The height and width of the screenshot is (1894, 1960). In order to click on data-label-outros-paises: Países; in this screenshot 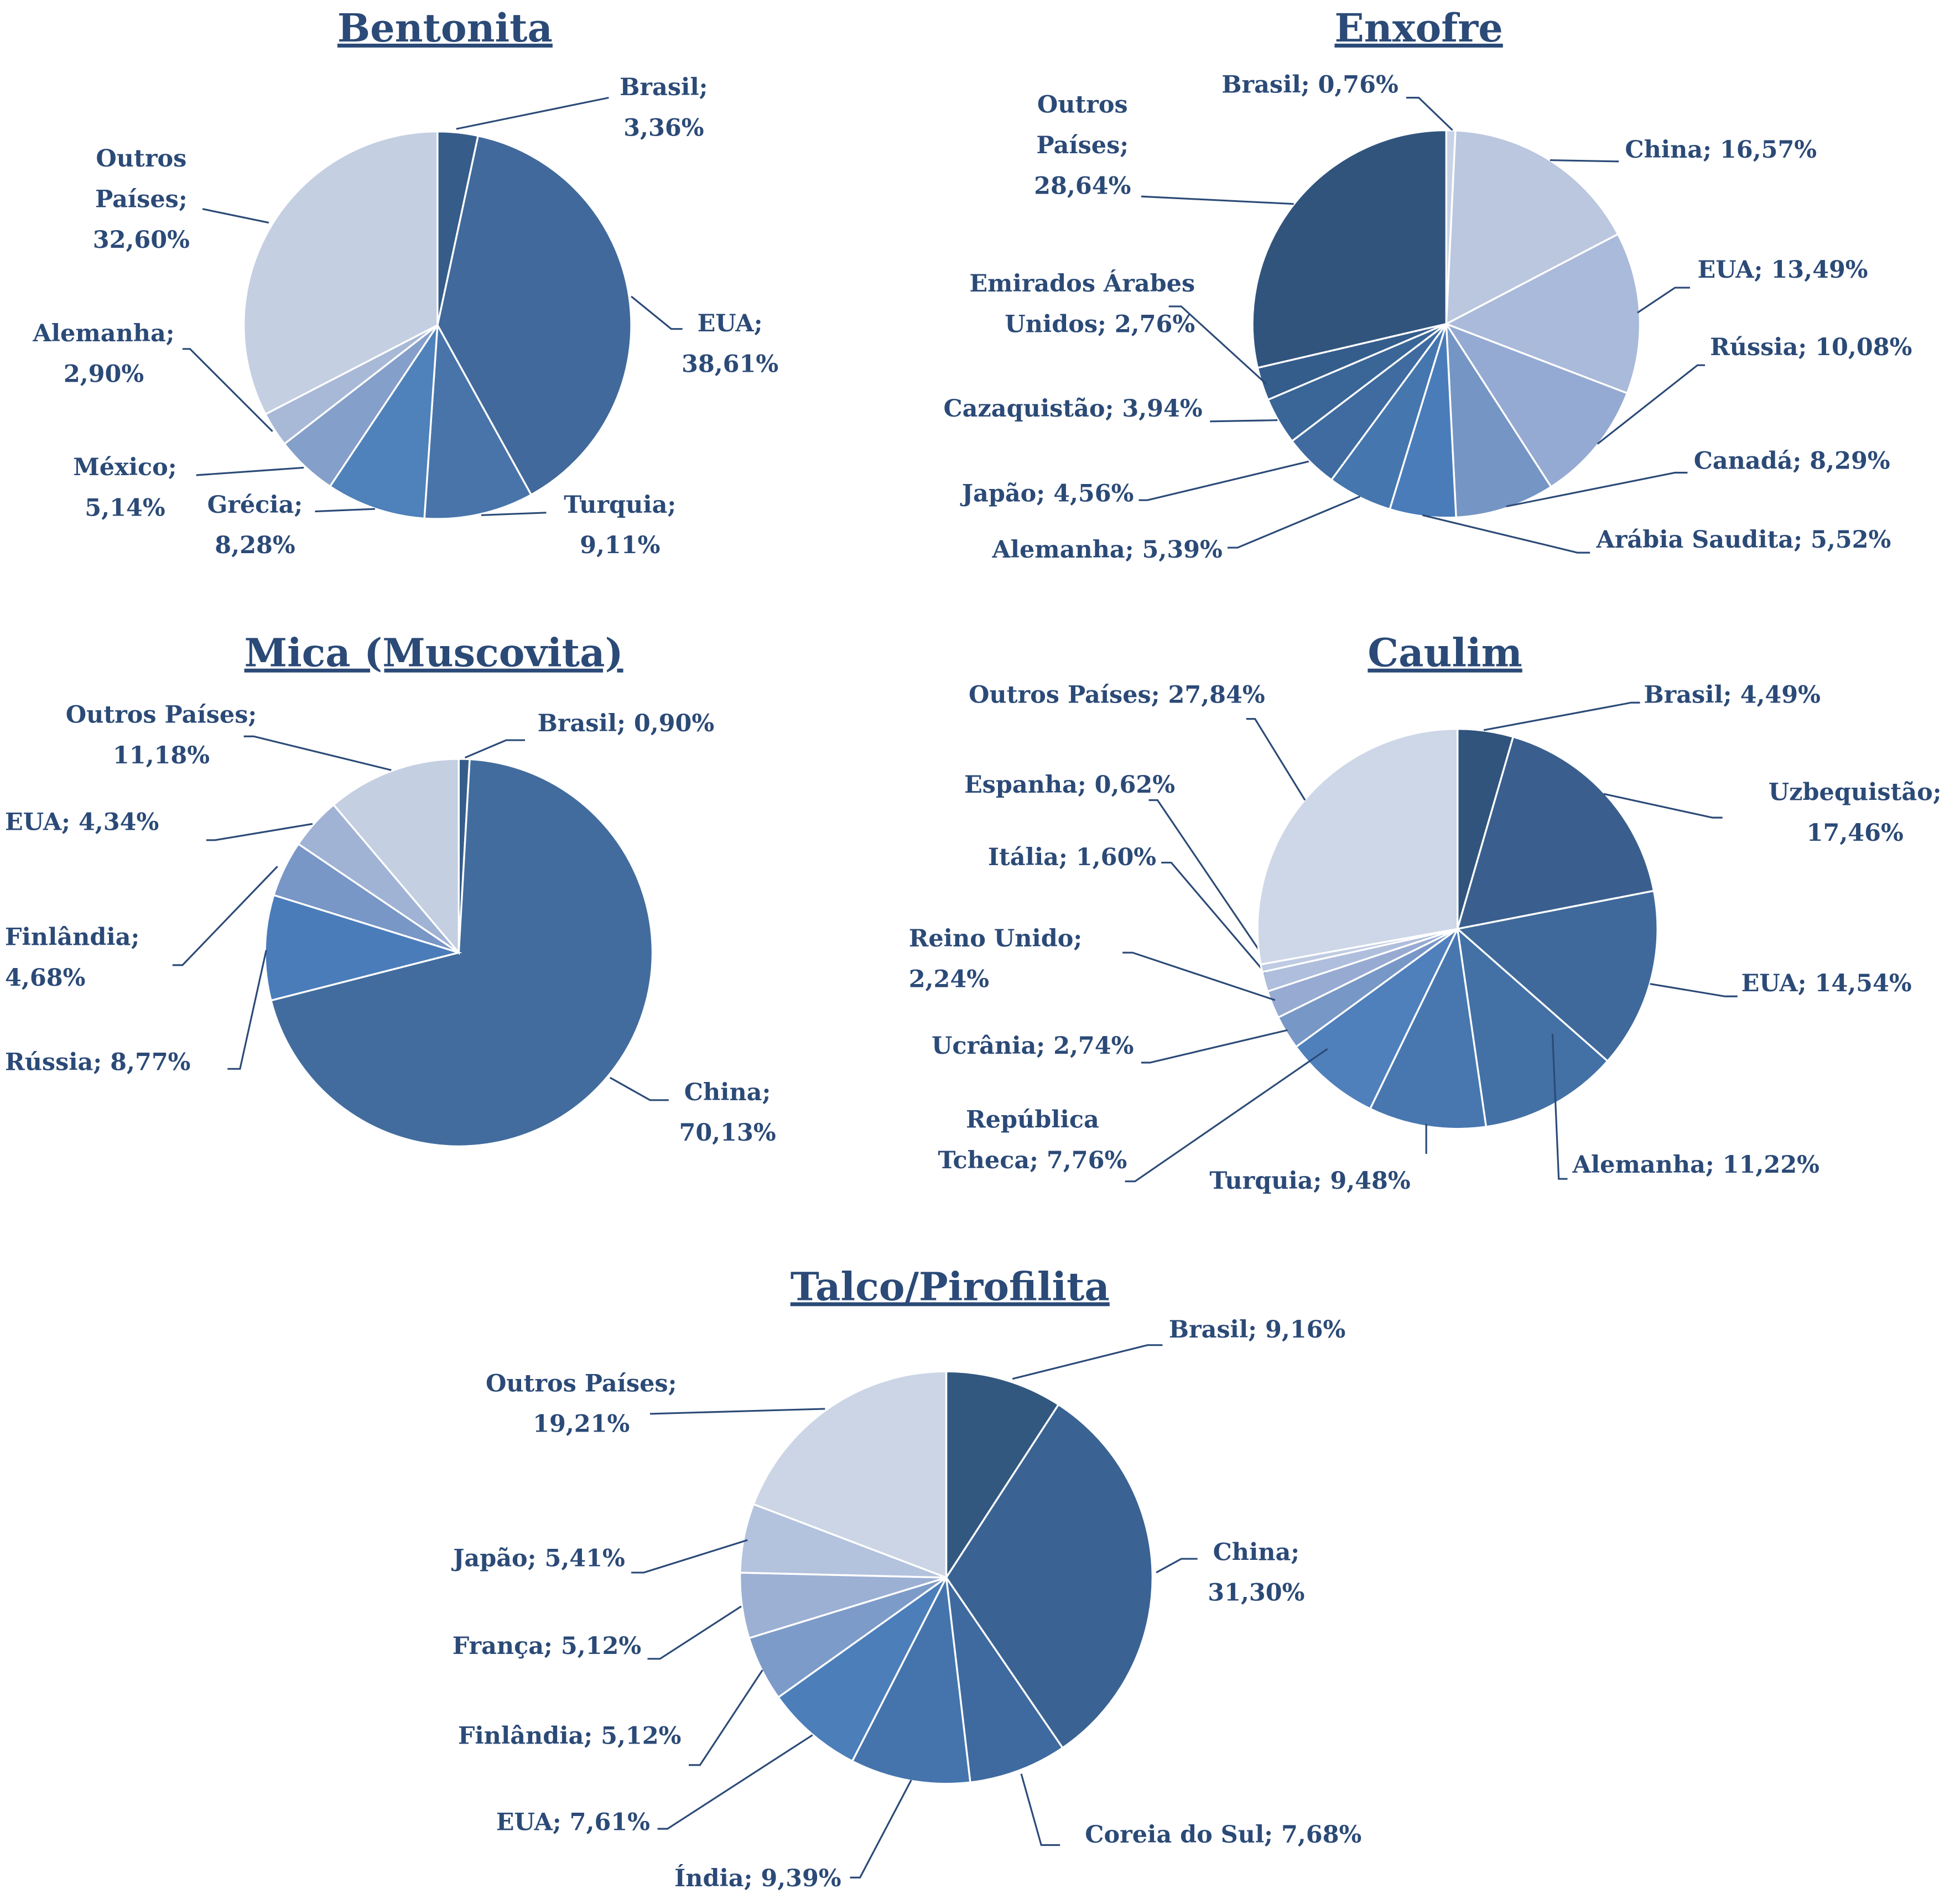, I will do `click(141, 199)`.